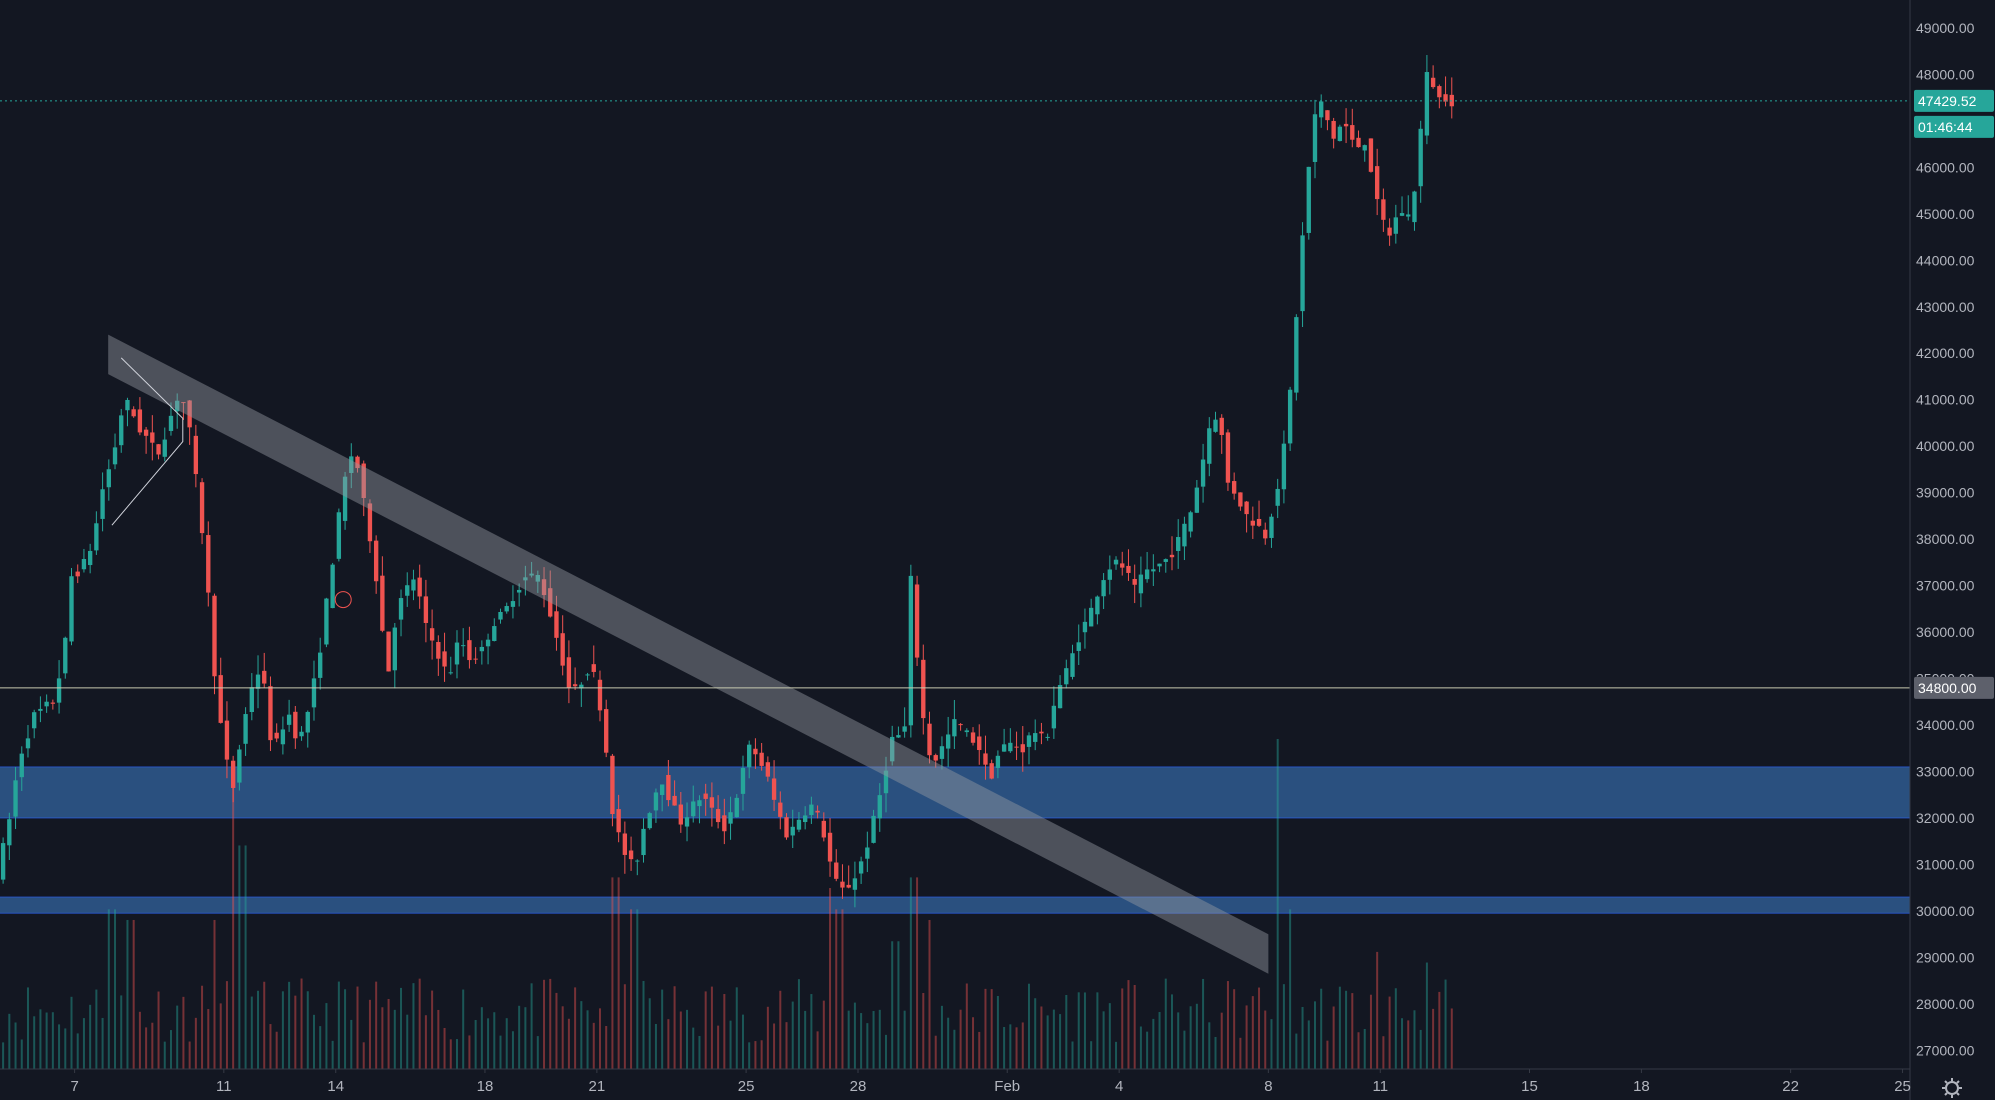  Describe the element at coordinates (1952, 1088) in the screenshot. I see `settings-gear-icon` at that location.